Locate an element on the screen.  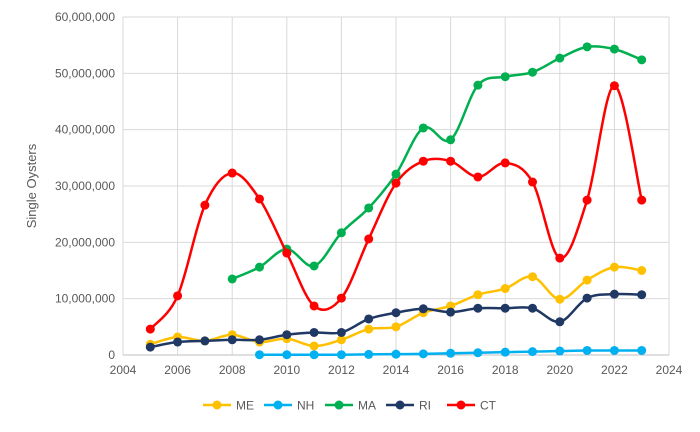
legend-label: MA is located at coordinates (367, 406).